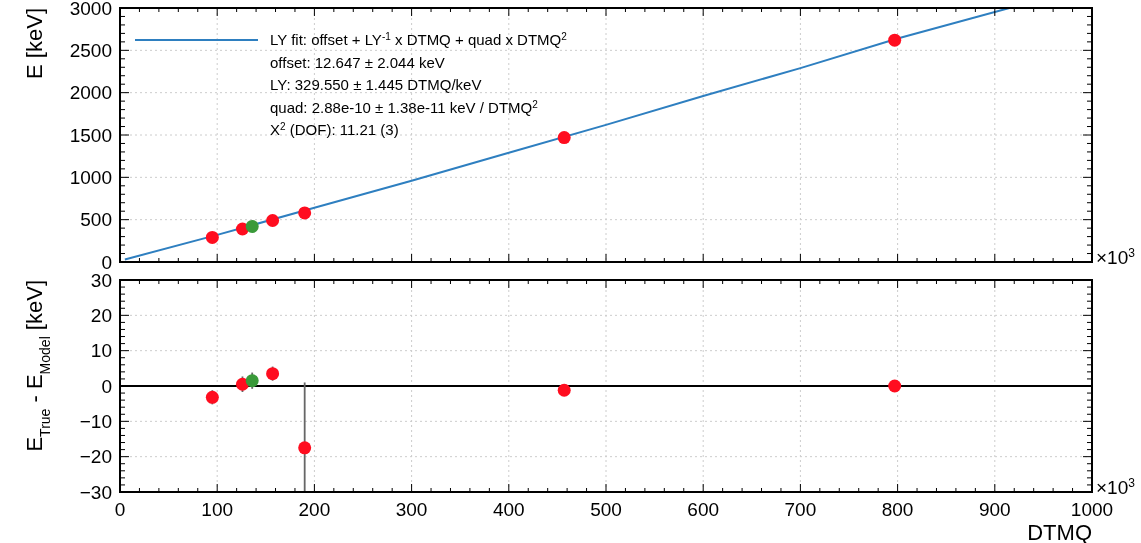  Describe the element at coordinates (95, 421) in the screenshot. I see `y-tick-label: −10` at that location.